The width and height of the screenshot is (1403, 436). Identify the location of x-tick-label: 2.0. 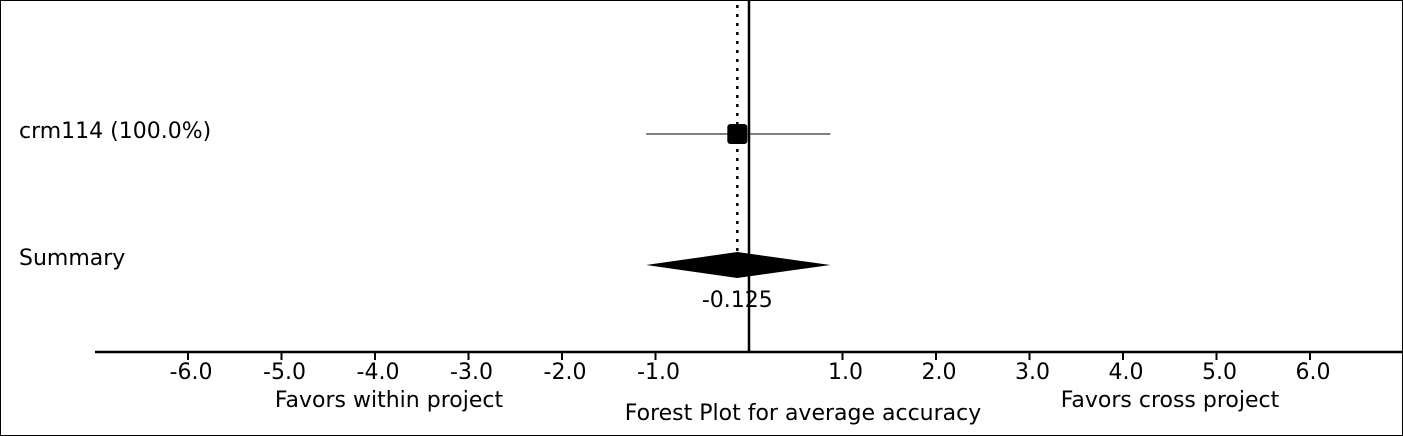
(939, 372).